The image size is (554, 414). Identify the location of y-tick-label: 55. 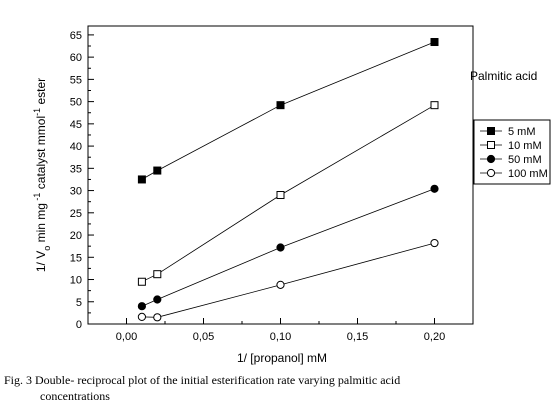
(76, 80).